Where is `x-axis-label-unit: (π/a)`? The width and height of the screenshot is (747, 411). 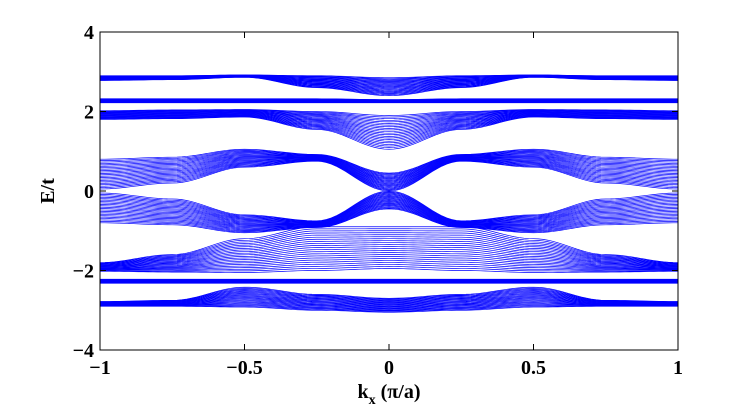 x-axis-label-unit: (π/a) is located at coordinates (398, 392).